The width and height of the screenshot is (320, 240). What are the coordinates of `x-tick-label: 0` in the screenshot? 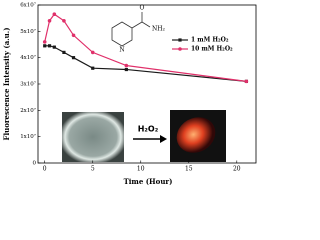 It's located at (45, 169).